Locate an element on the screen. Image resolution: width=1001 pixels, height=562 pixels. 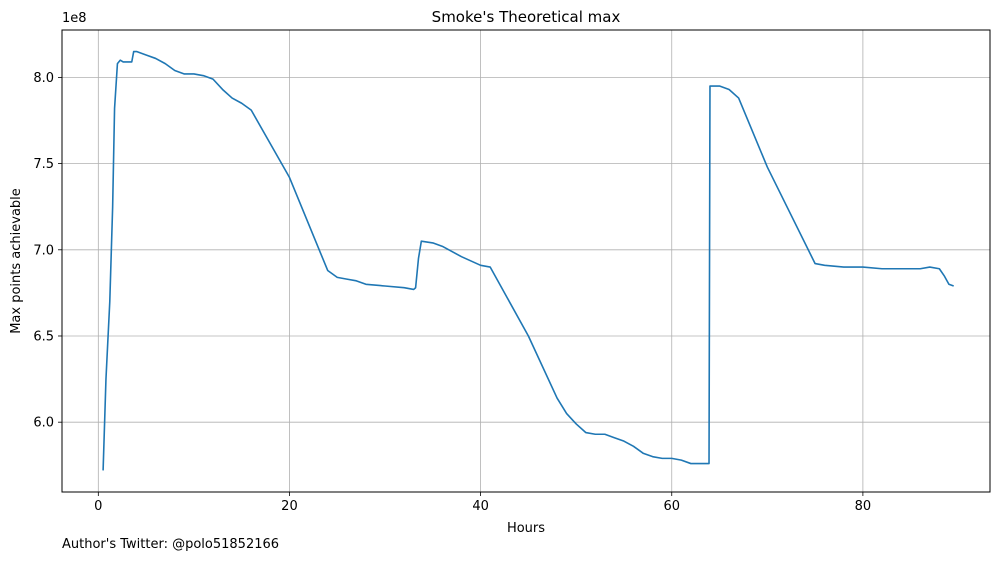
author-footnote: Author's Twitter: @polo51852166 is located at coordinates (171, 544).